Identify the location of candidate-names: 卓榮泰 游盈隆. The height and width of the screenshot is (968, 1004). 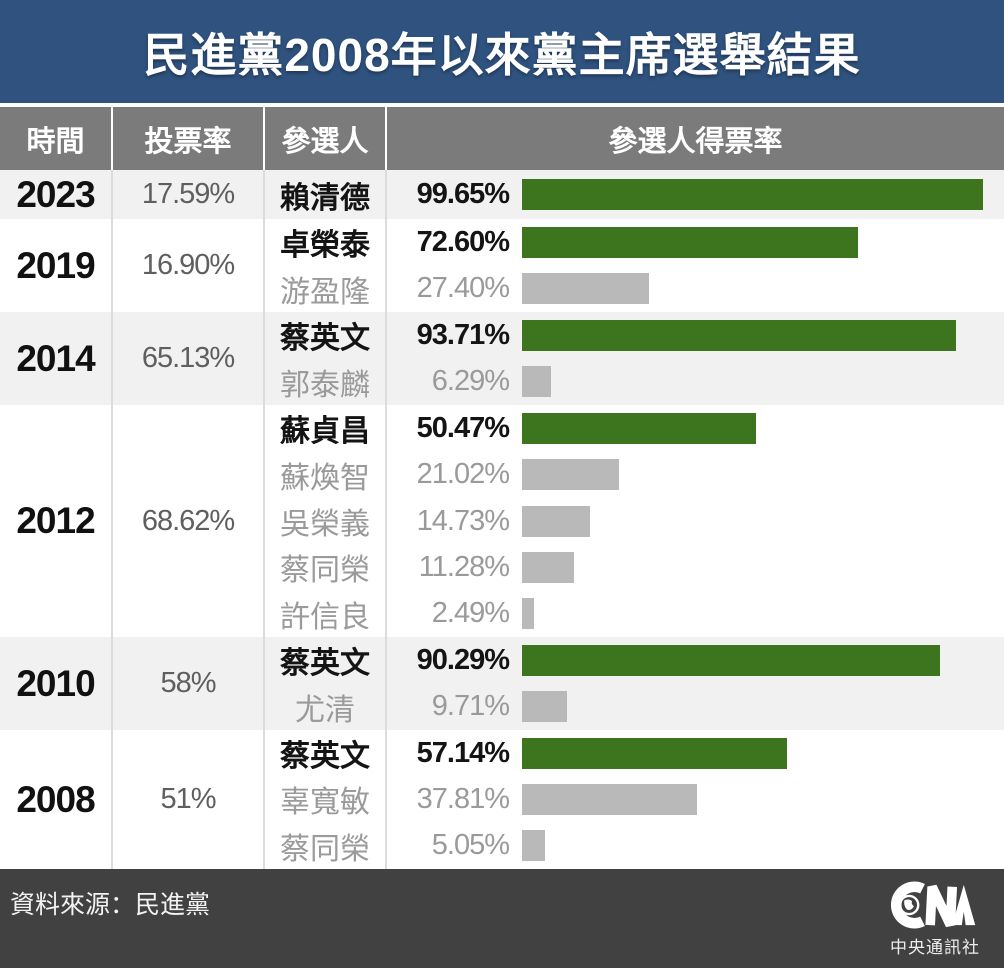
(326, 265).